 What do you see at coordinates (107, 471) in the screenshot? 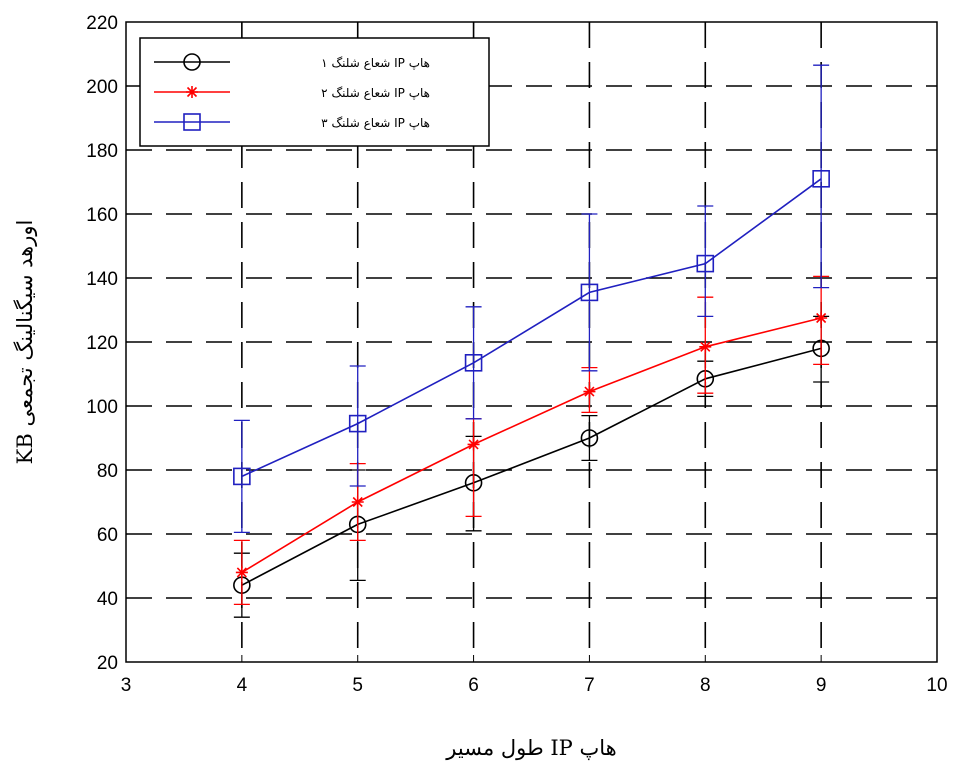
I see `y-tick-label: 80` at bounding box center [107, 471].